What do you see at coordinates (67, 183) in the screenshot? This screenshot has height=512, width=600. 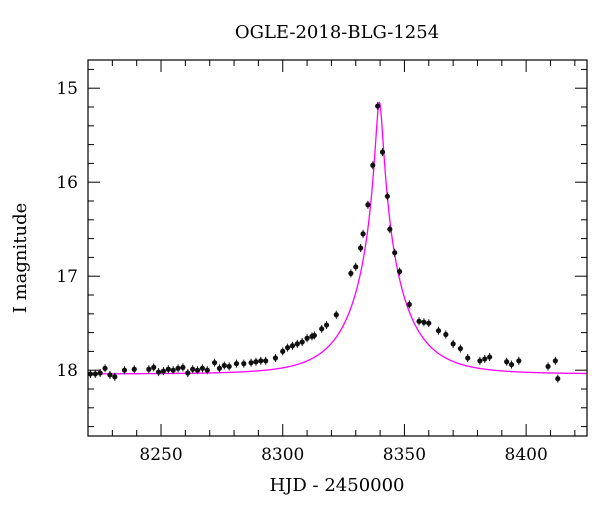 I see `y-tick-label: 16` at bounding box center [67, 183].